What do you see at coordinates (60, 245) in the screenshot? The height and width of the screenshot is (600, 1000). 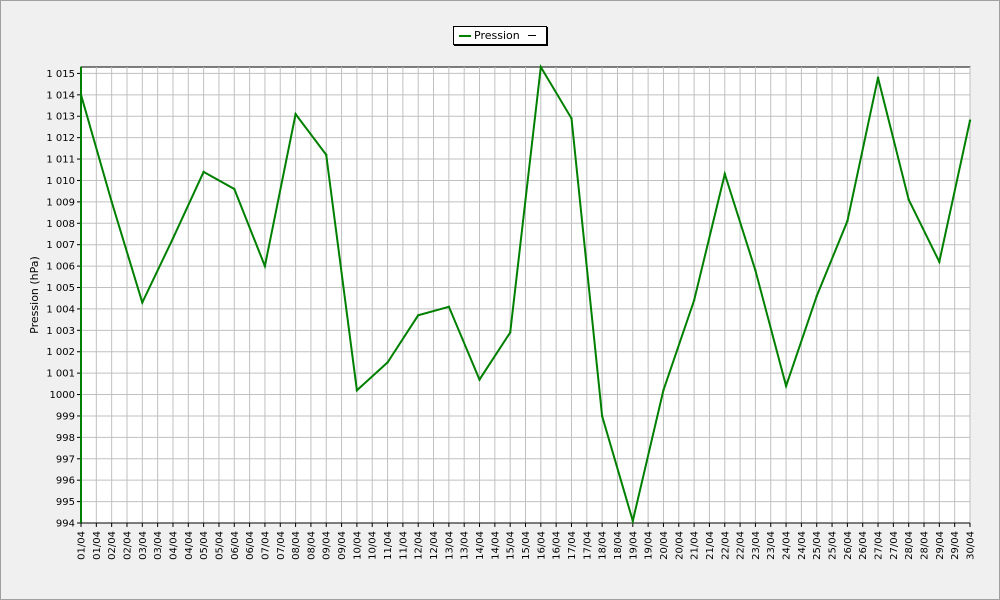 I see `y-tick-label: 1 007` at bounding box center [60, 245].